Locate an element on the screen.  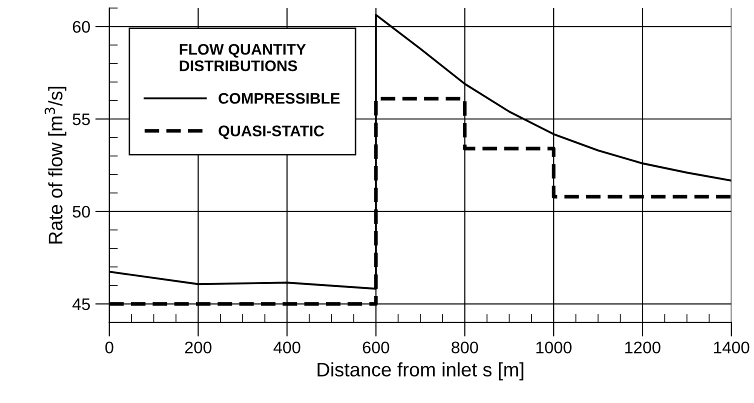
x-tick-label: 1200 is located at coordinates (642, 348).